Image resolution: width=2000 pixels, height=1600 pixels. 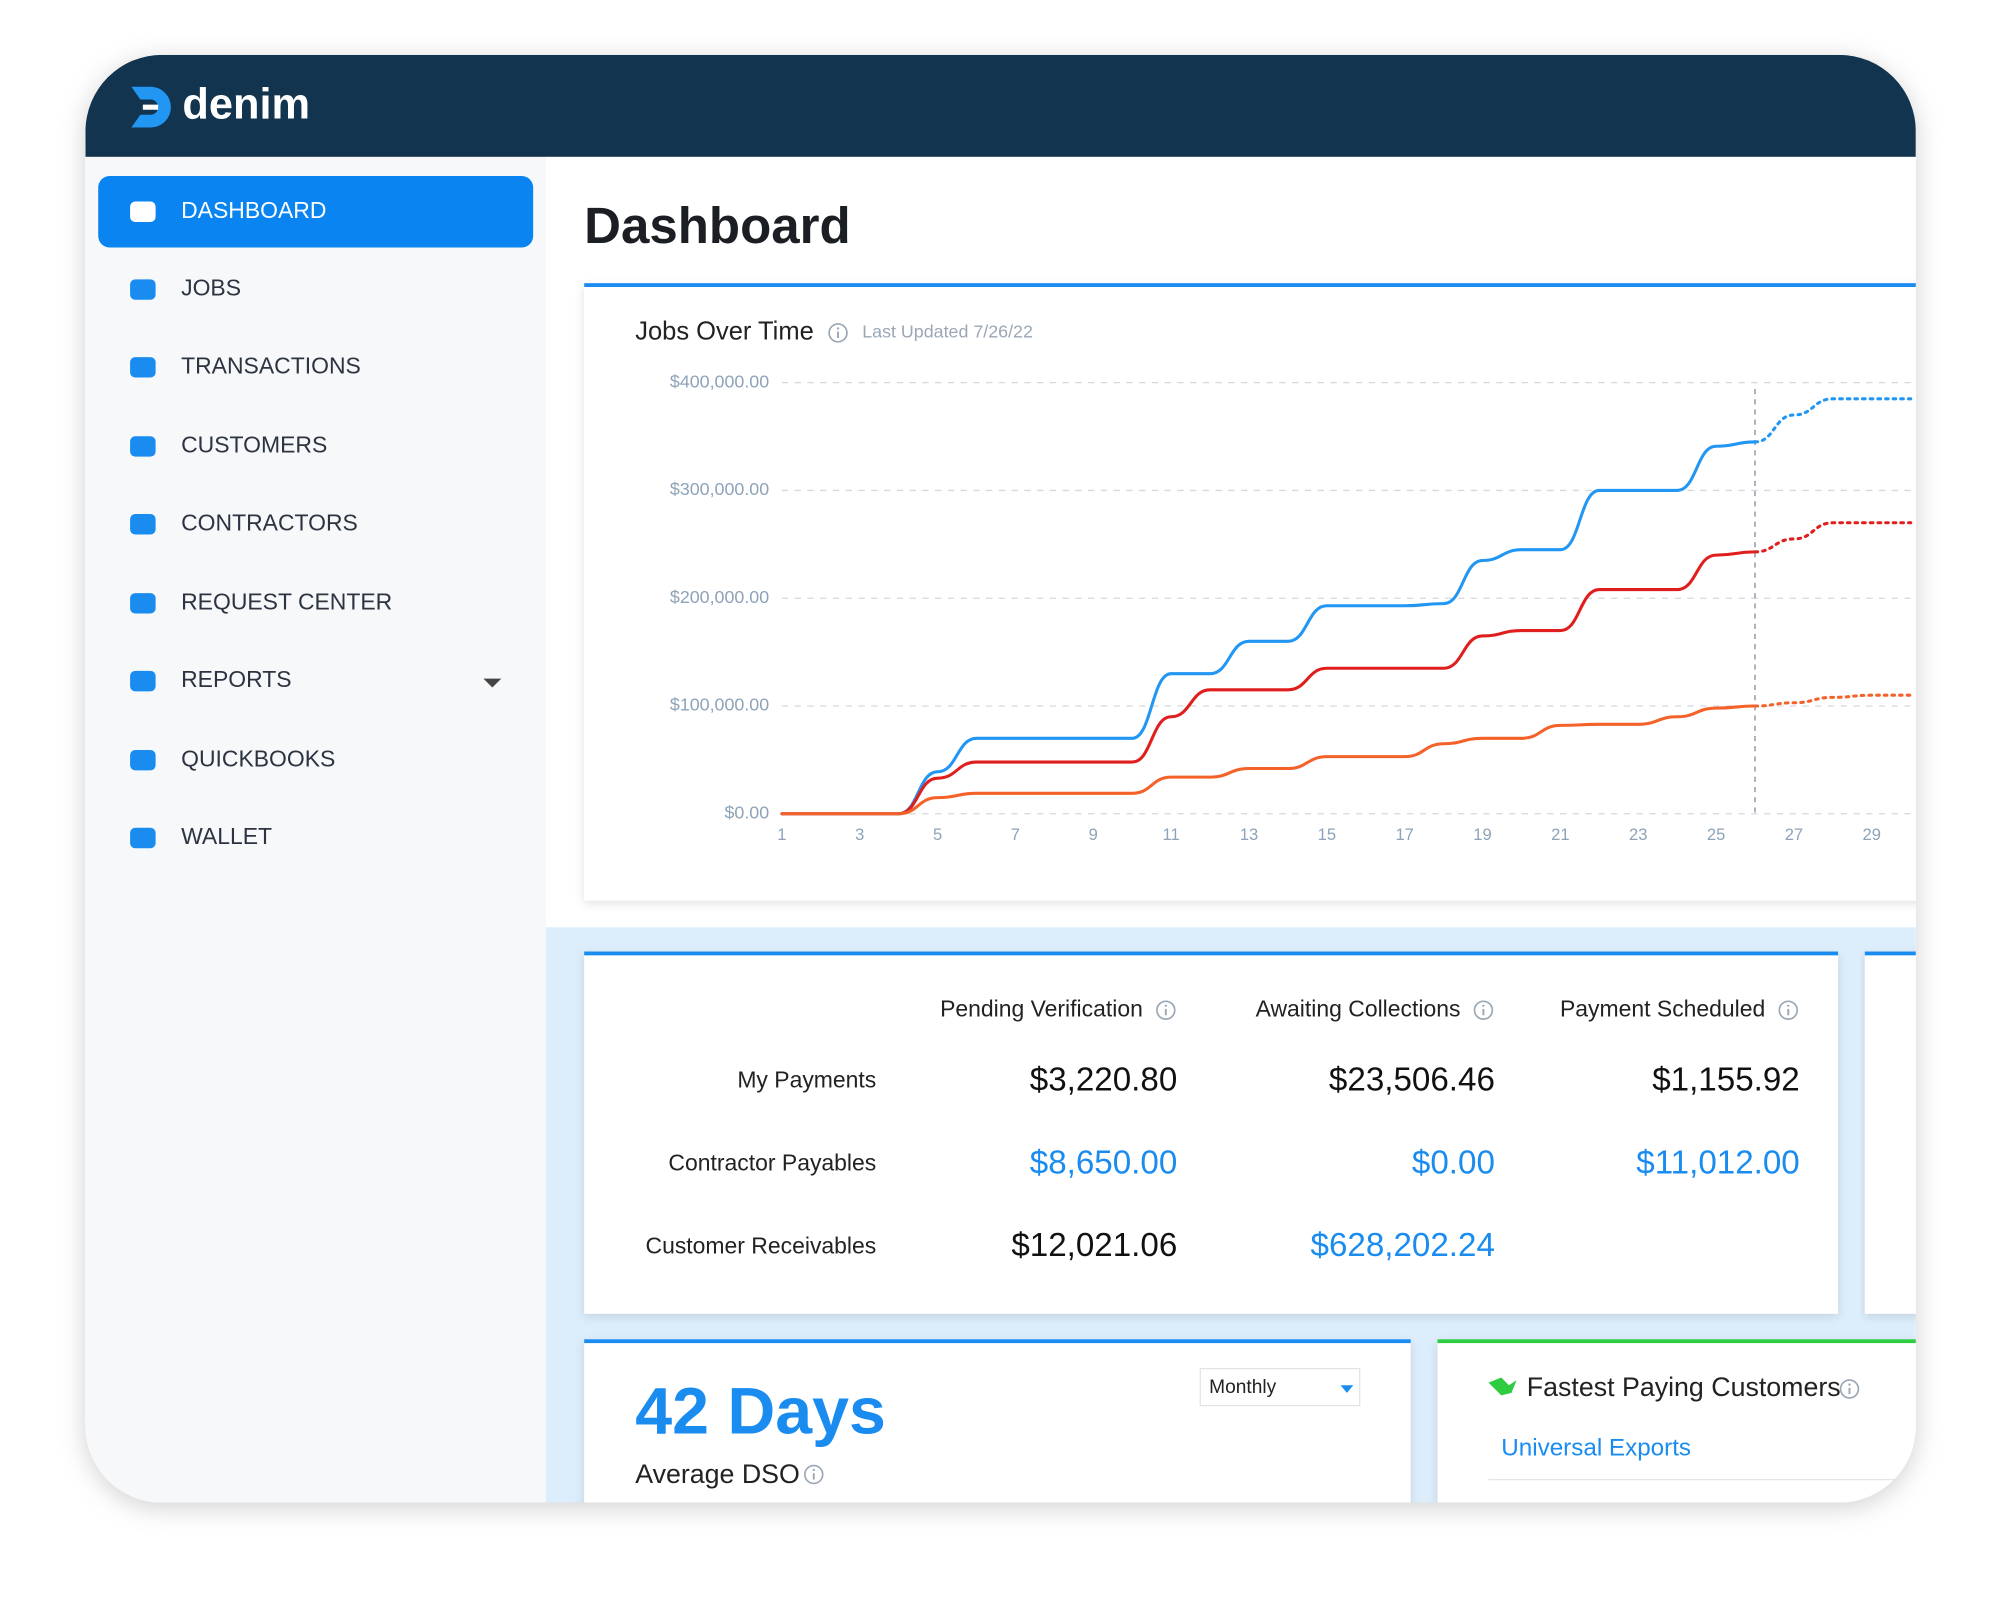 What do you see at coordinates (1717, 1162) in the screenshot?
I see `amount: $11,012.00` at bounding box center [1717, 1162].